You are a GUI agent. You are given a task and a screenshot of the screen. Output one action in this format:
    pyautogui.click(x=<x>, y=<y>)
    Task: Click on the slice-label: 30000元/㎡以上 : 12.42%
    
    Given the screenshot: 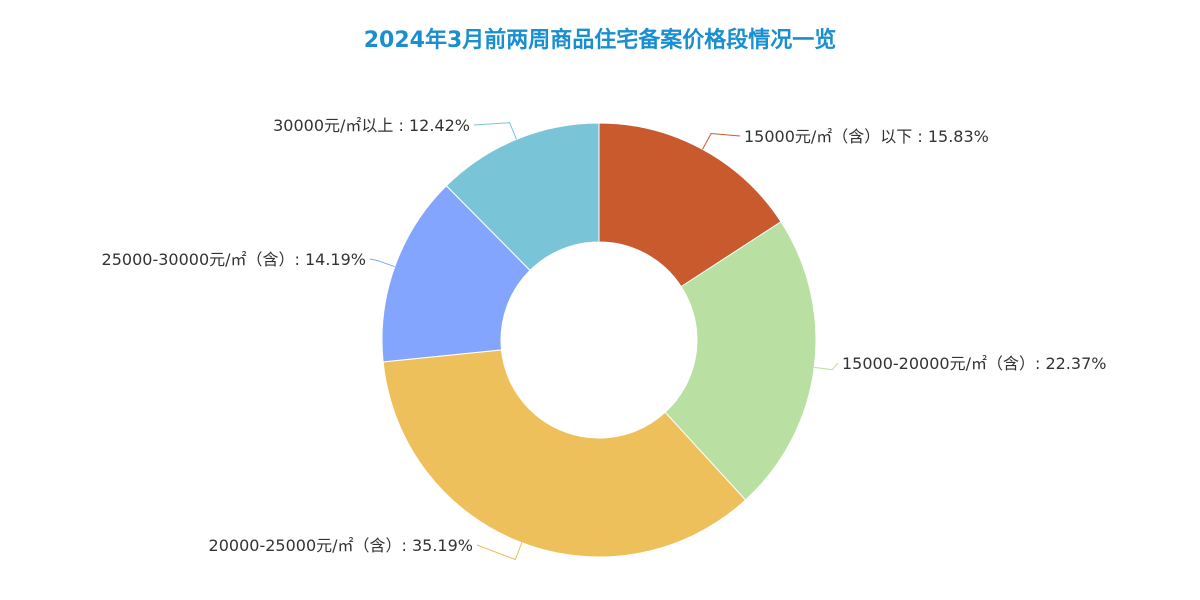 What is the action you would take?
    pyautogui.click(x=371, y=125)
    